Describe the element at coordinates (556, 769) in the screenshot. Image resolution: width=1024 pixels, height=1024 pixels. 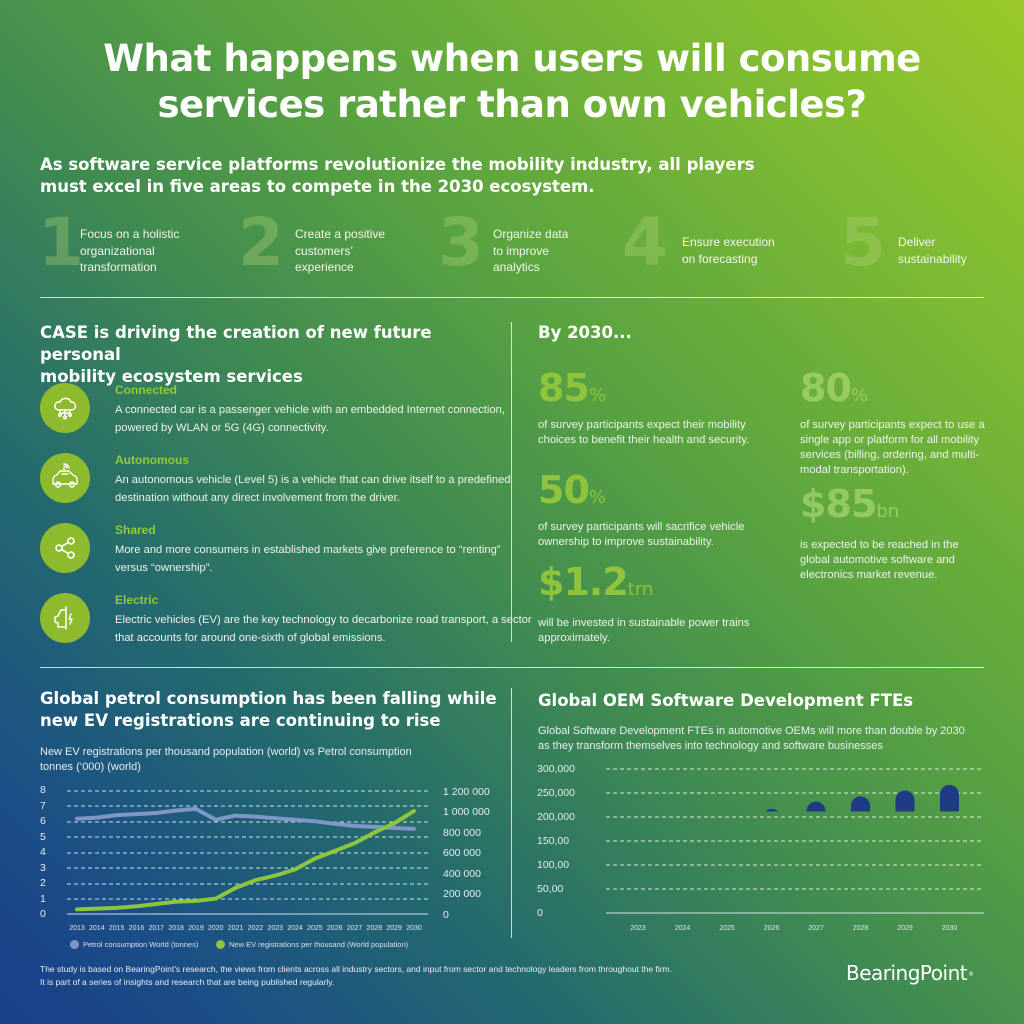
I see `y-tick: 300,000` at that location.